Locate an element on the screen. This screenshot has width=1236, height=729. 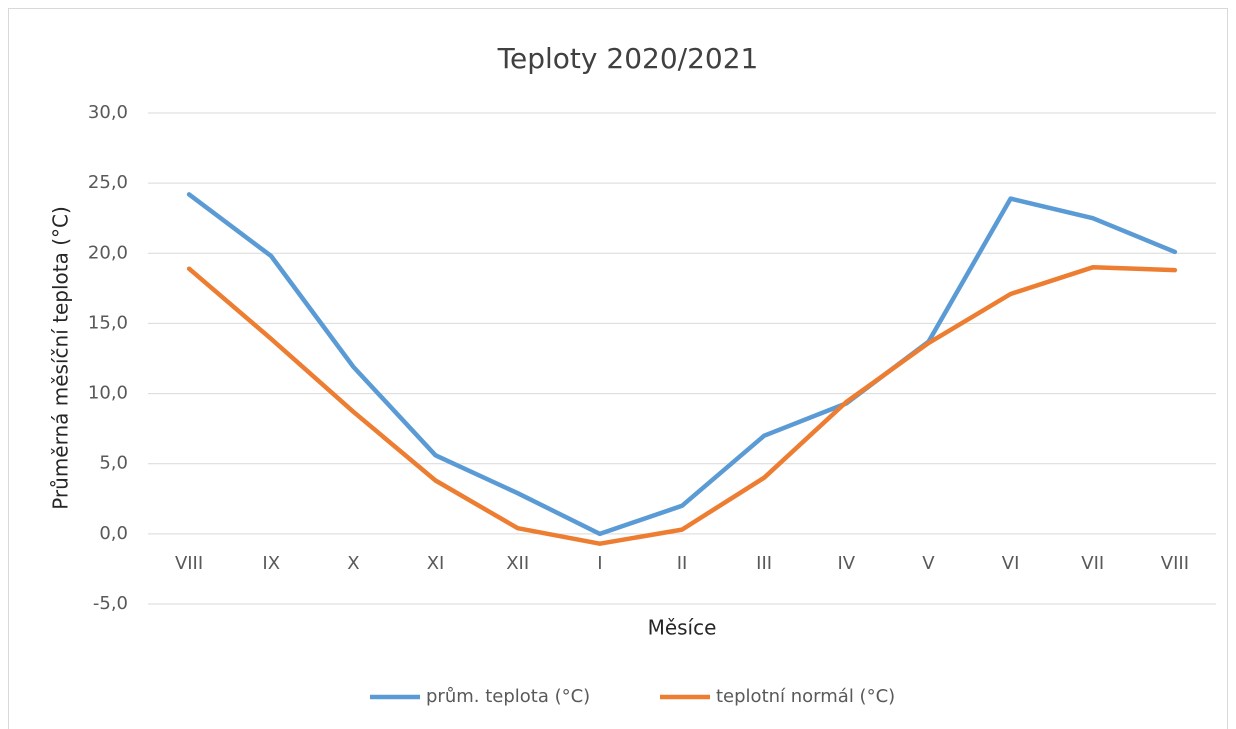
legend-label: prům. teplota (°C) is located at coordinates (508, 696).